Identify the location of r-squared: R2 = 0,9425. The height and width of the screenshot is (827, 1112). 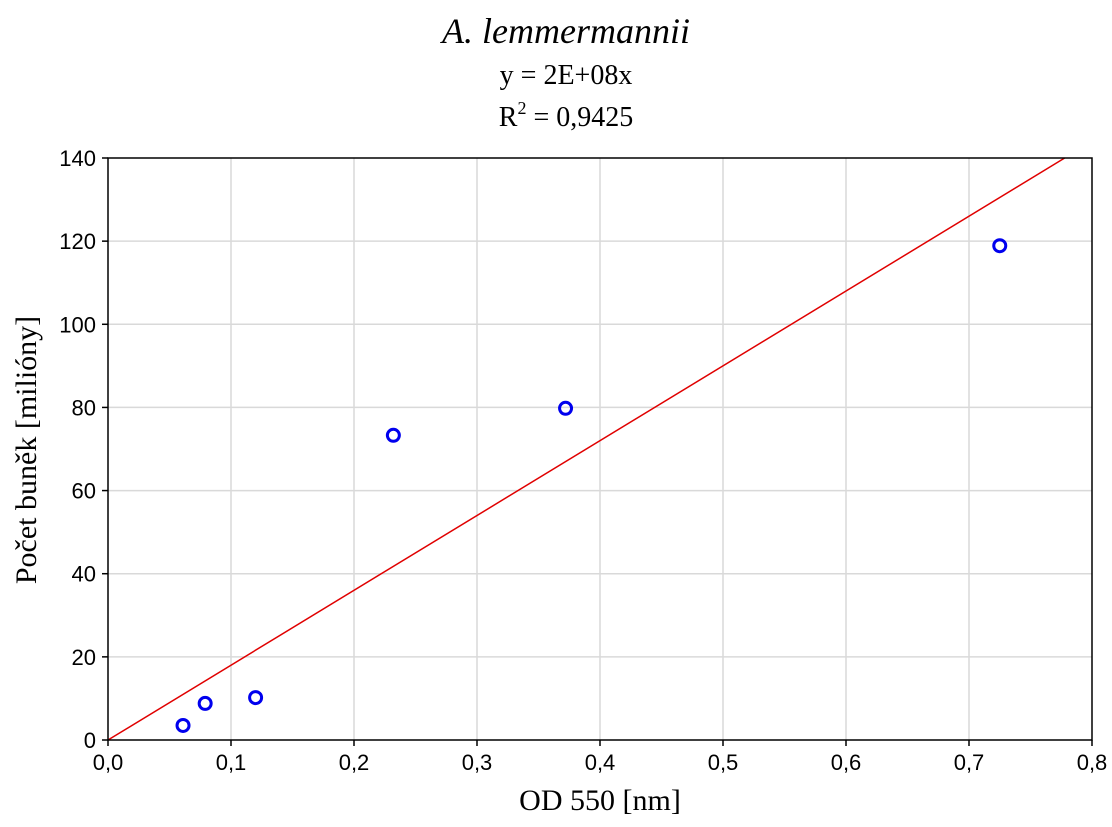
(566, 115).